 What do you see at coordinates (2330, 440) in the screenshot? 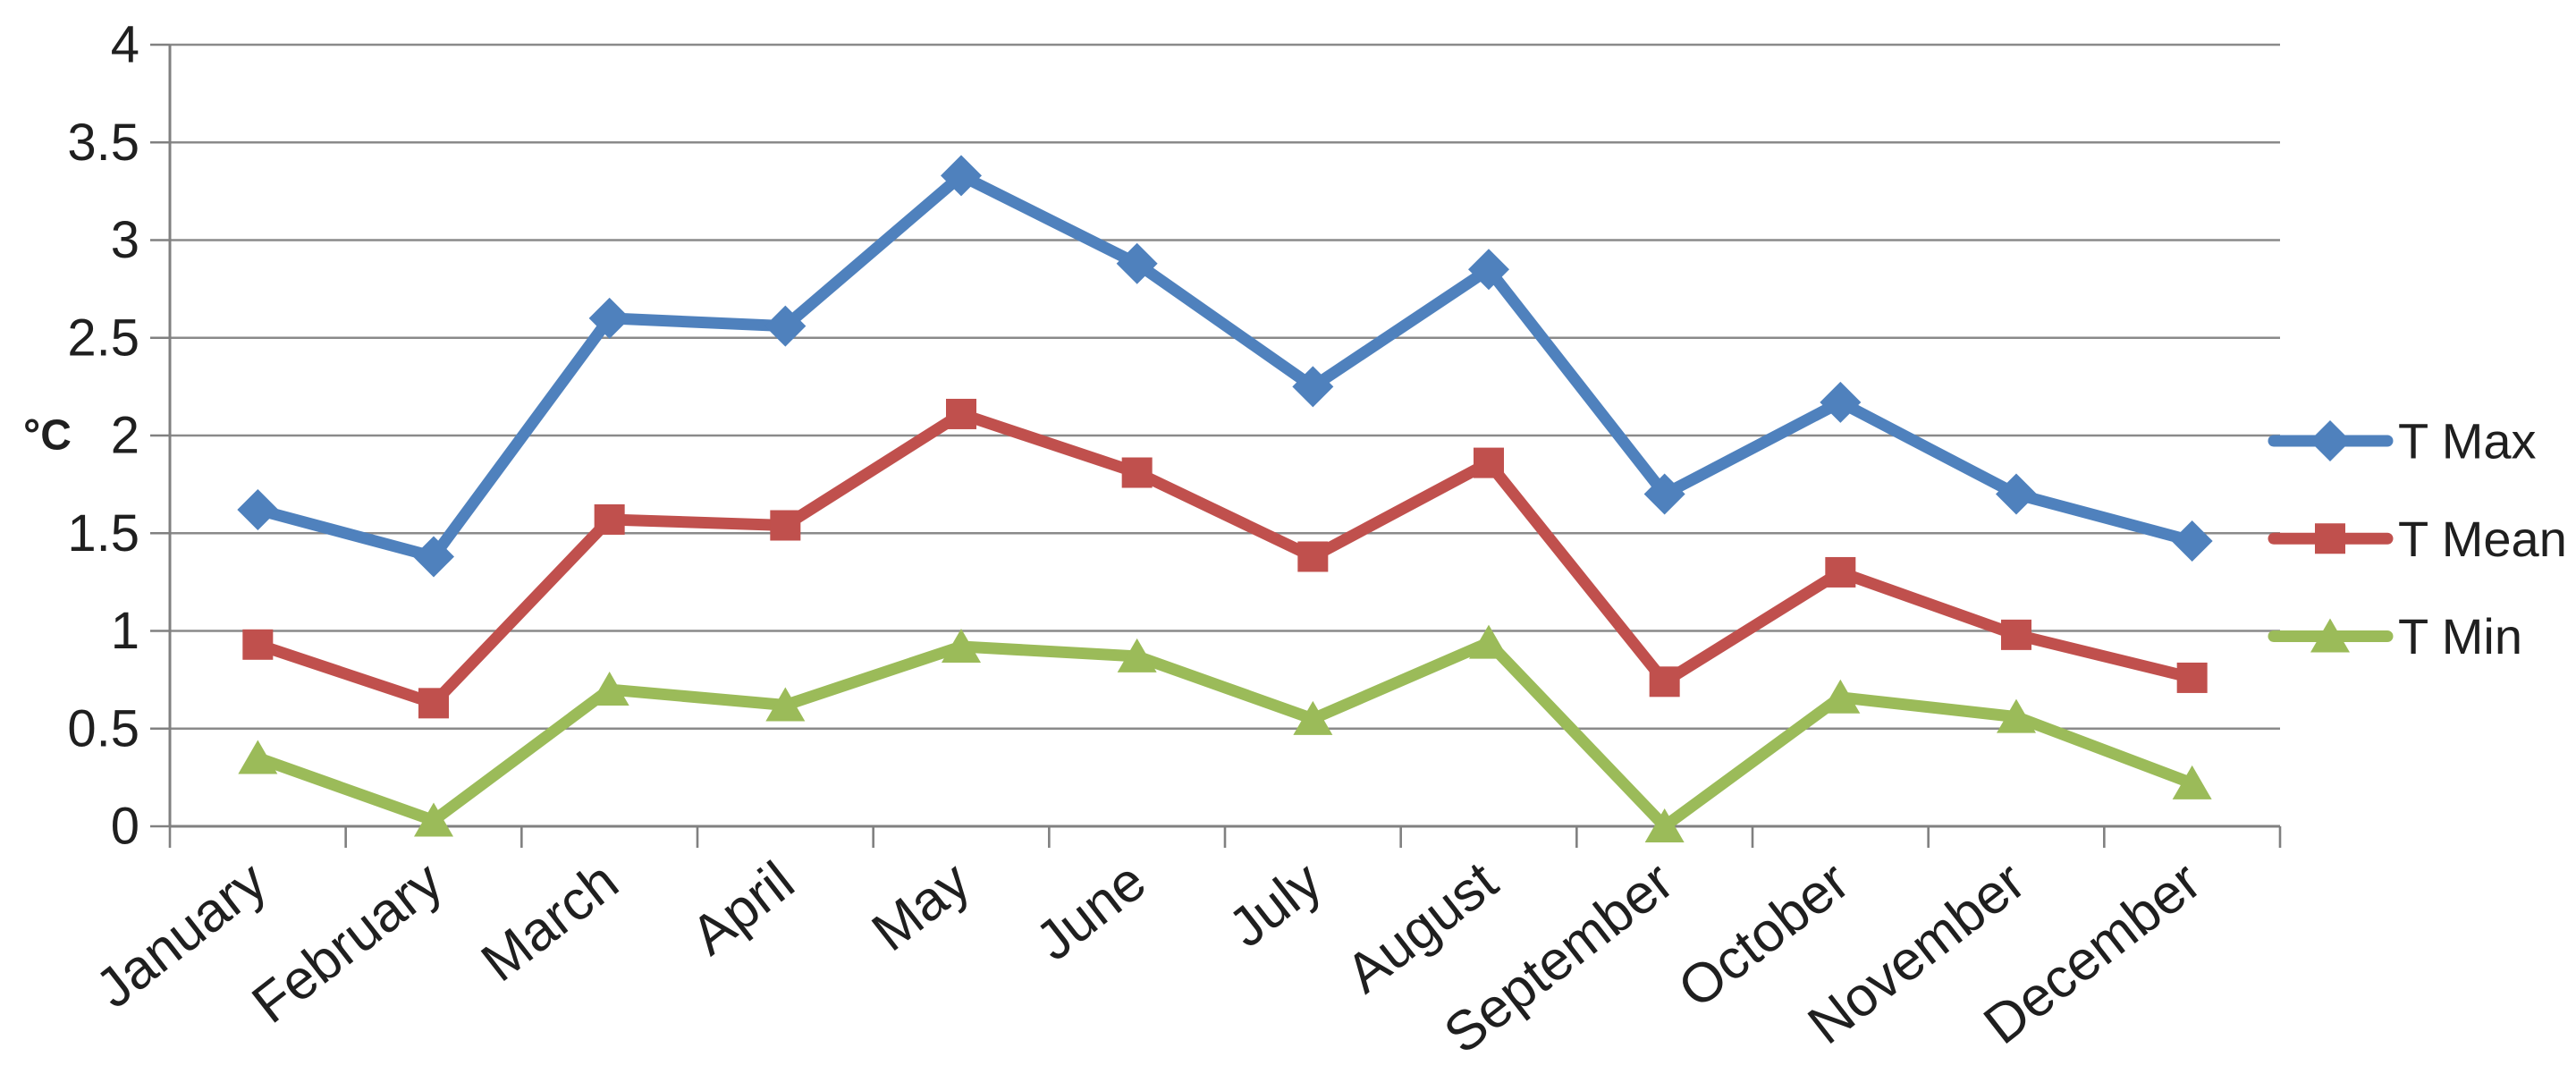
I see `legend-marker-t-max` at bounding box center [2330, 440].